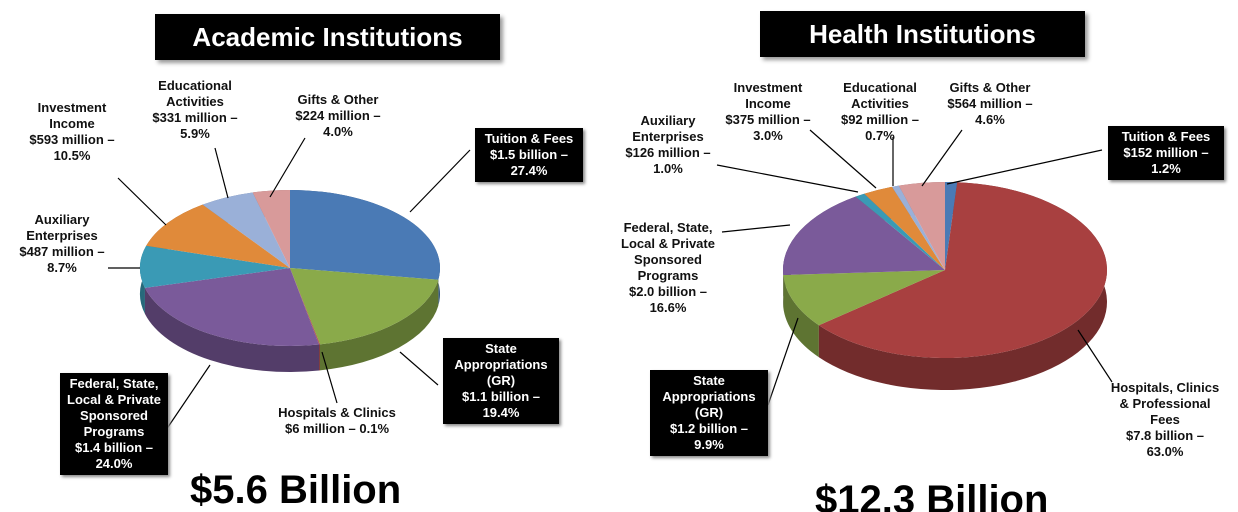 This screenshot has height=512, width=1238. I want to click on slice-label: Tuition & Fees $152 million – 1.2%, so click(1166, 153).